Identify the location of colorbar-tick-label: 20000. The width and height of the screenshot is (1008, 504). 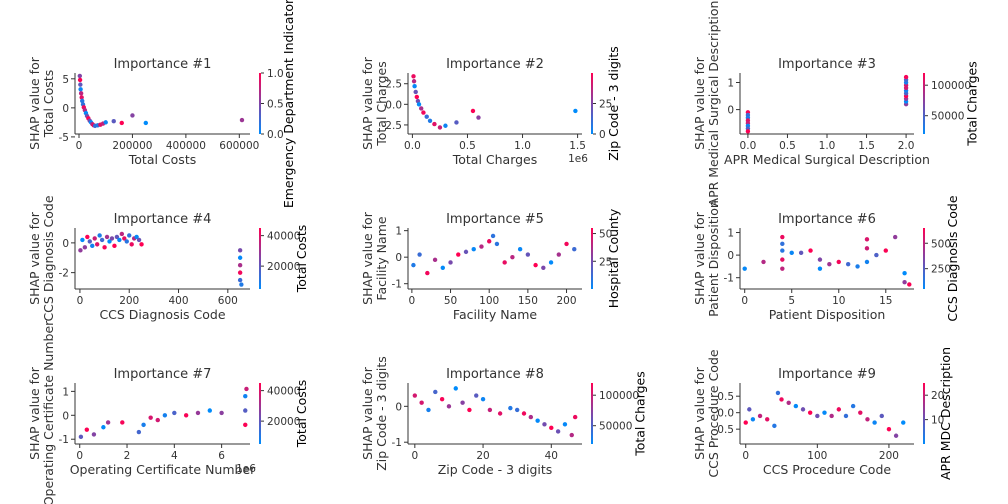
(283, 422).